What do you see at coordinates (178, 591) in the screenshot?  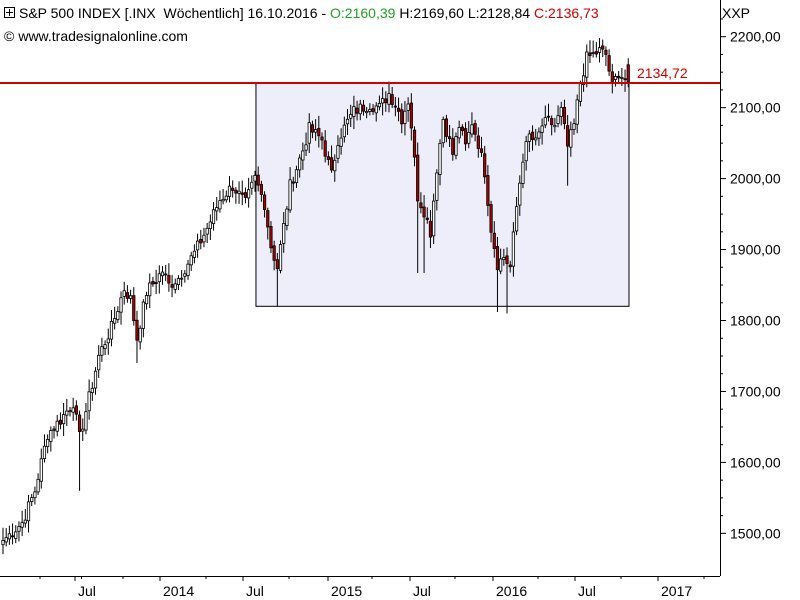 I see `x-tick-label: 2014` at bounding box center [178, 591].